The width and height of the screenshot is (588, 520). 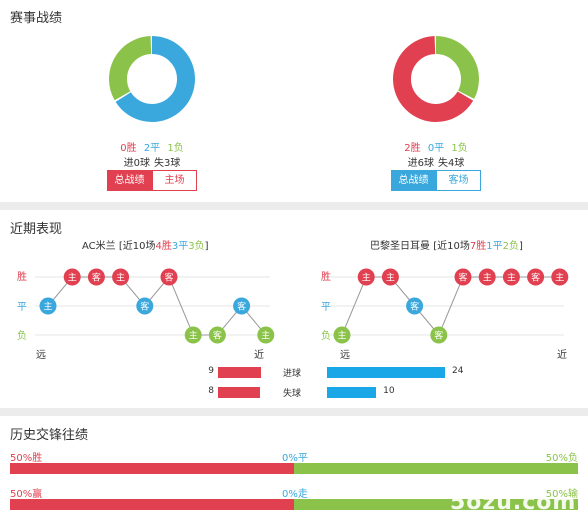 I want to click on away-draws: 0平, so click(x=436, y=148).